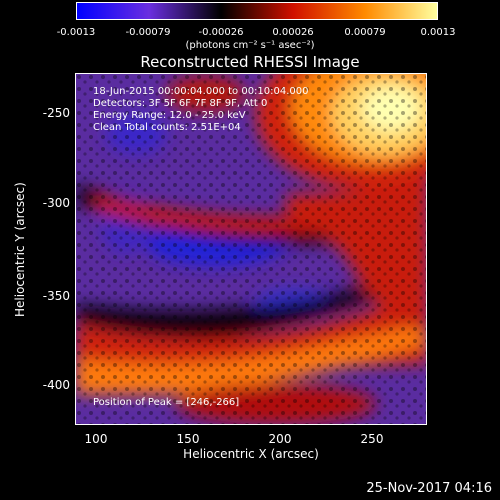  What do you see at coordinates (372, 439) in the screenshot?
I see `x-tick-label: 250` at bounding box center [372, 439].